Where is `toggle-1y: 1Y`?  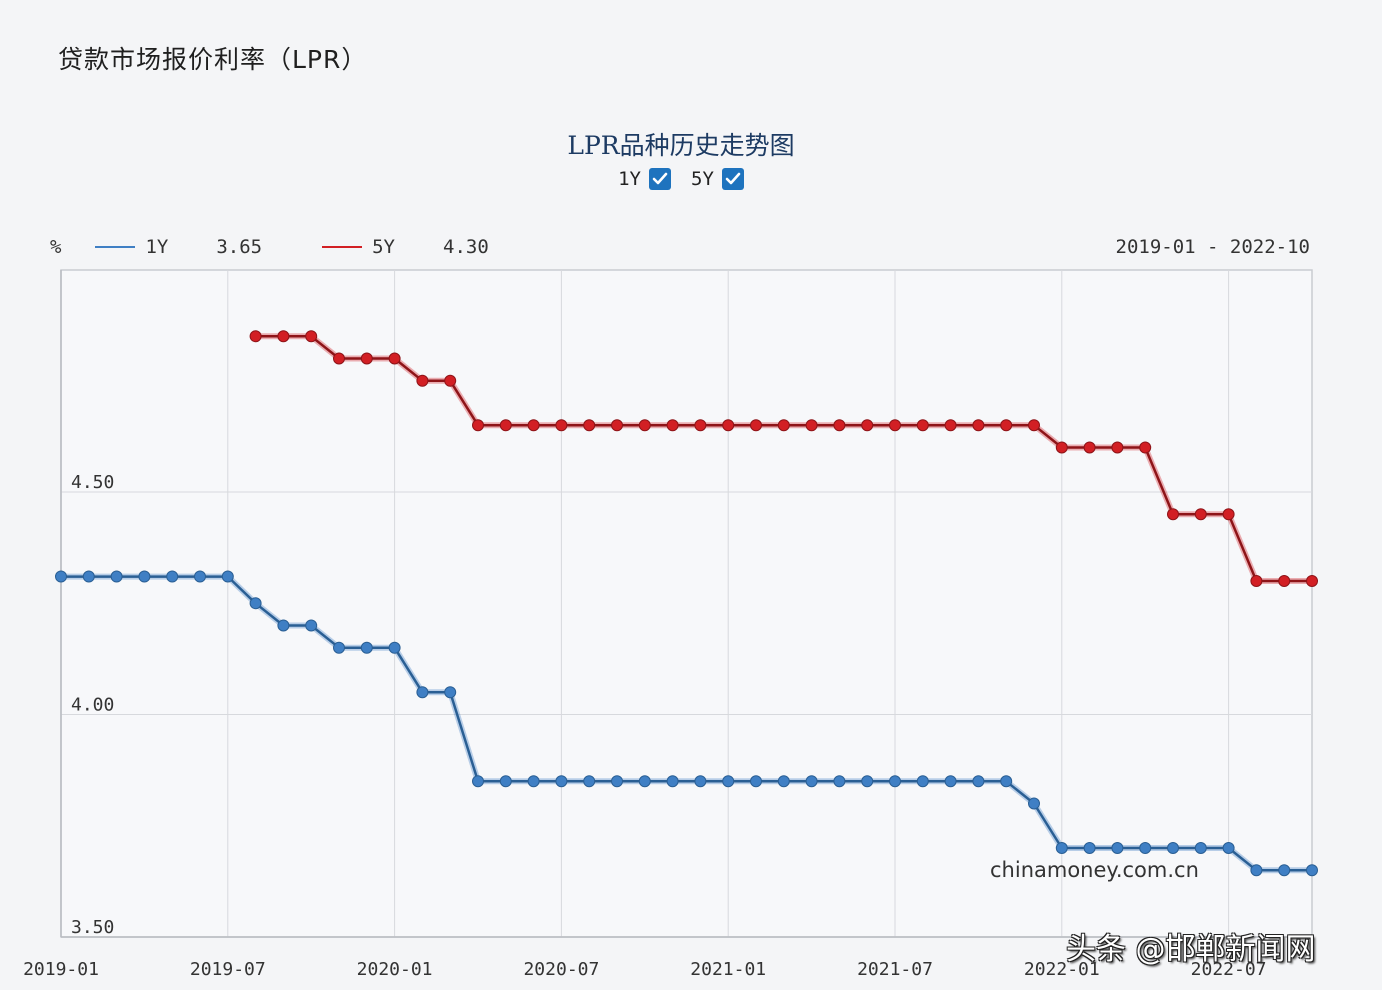
toggle-1y: 1Y is located at coordinates (644, 179).